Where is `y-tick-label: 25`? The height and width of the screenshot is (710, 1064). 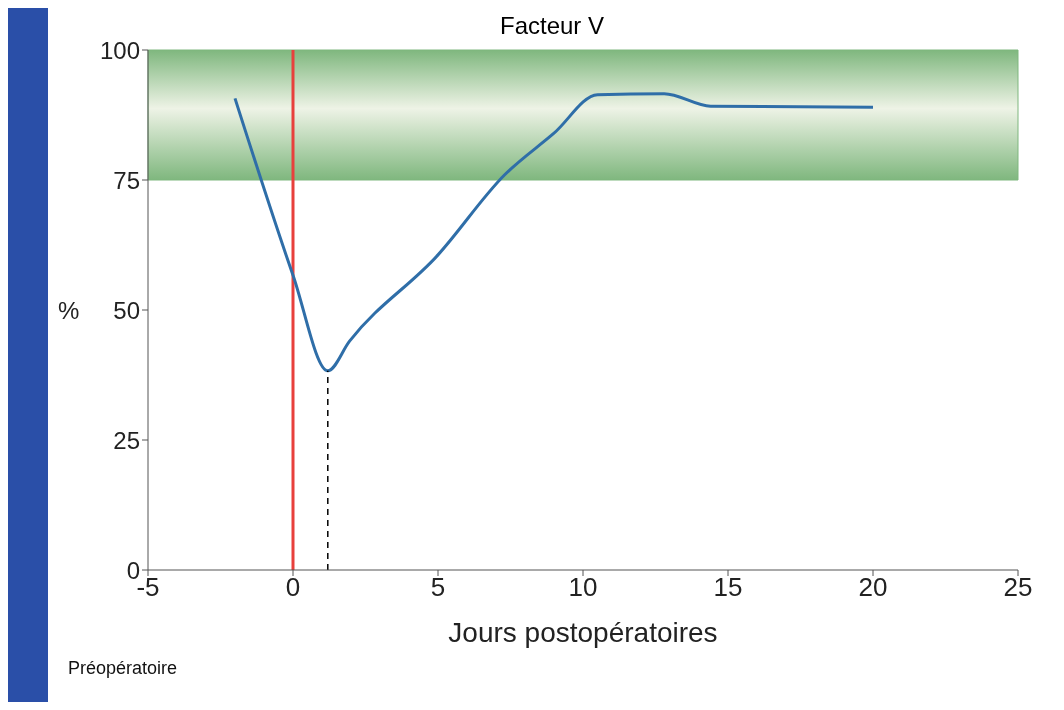
y-tick-label: 25 is located at coordinates (126, 440).